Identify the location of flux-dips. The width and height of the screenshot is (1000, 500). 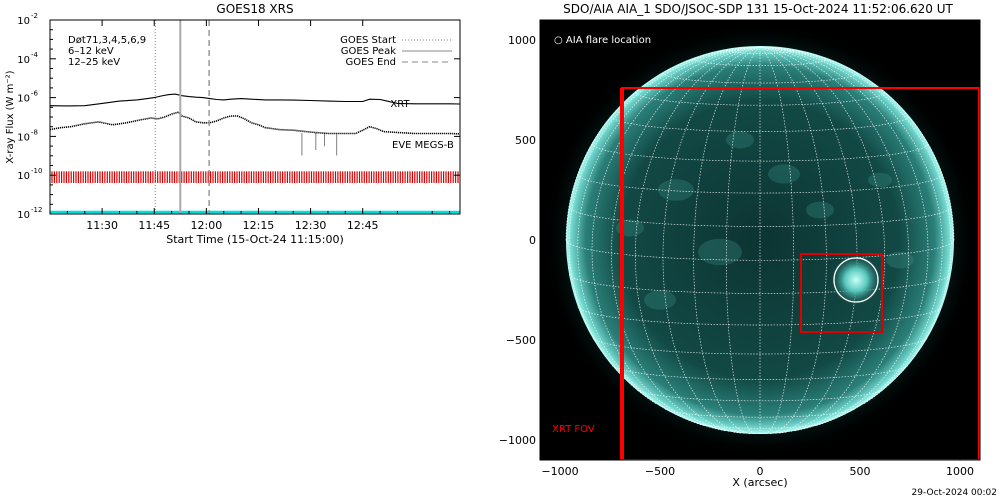
(319, 144).